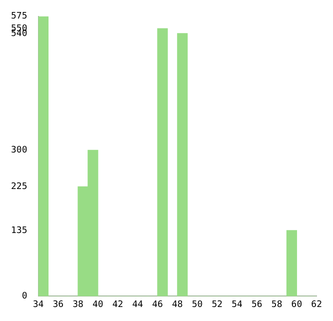 This screenshot has width=333, height=321. What do you see at coordinates (19, 231) in the screenshot?
I see `y-tick-label: 135` at bounding box center [19, 231].